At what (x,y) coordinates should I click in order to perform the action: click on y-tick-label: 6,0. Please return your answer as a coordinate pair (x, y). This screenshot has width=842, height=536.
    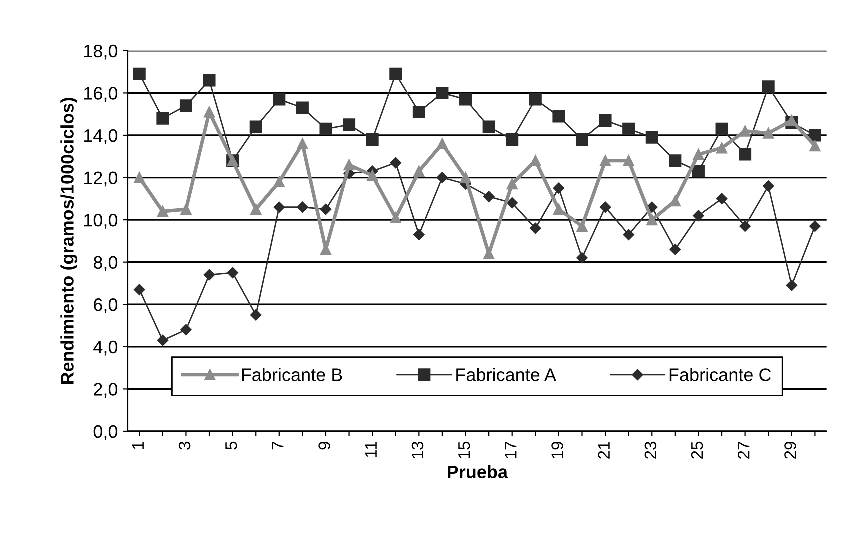
    Looking at the image, I should click on (106, 306).